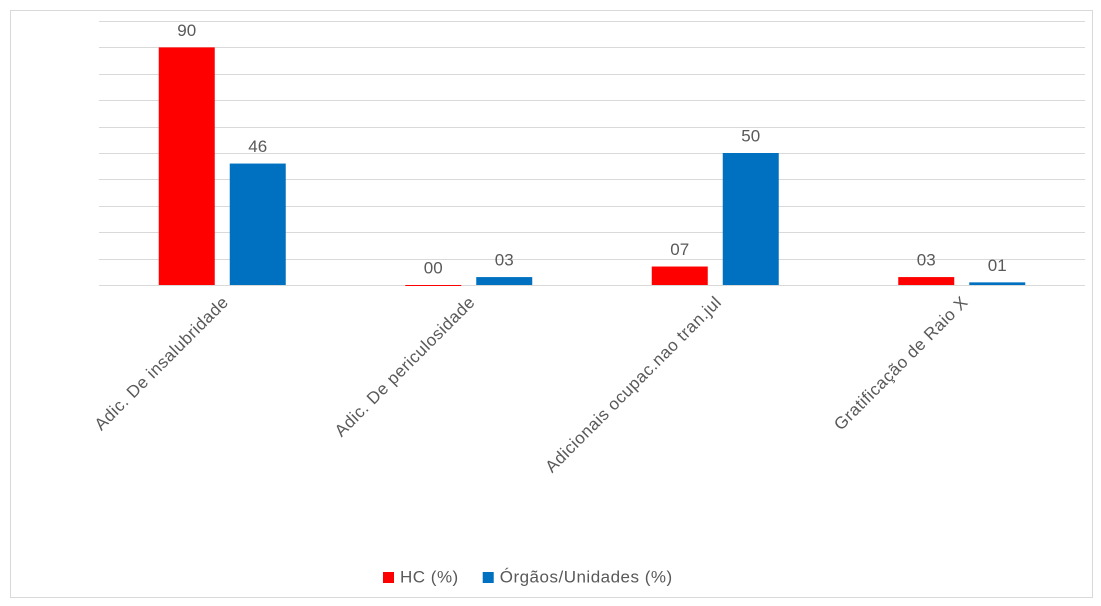 The image size is (1101, 606). I want to click on data-label: 50, so click(750, 135).